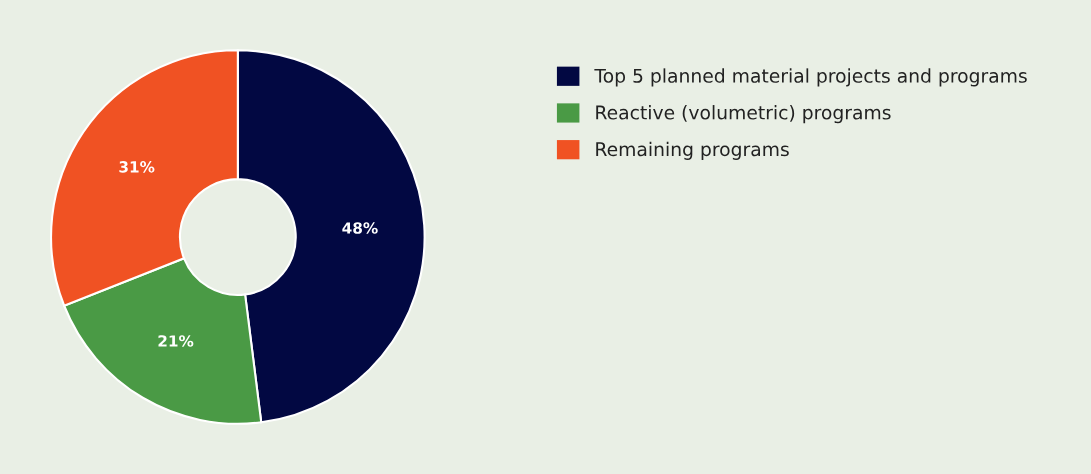  I want to click on legend-label: Reactive (volumetric) programs, so click(743, 114).